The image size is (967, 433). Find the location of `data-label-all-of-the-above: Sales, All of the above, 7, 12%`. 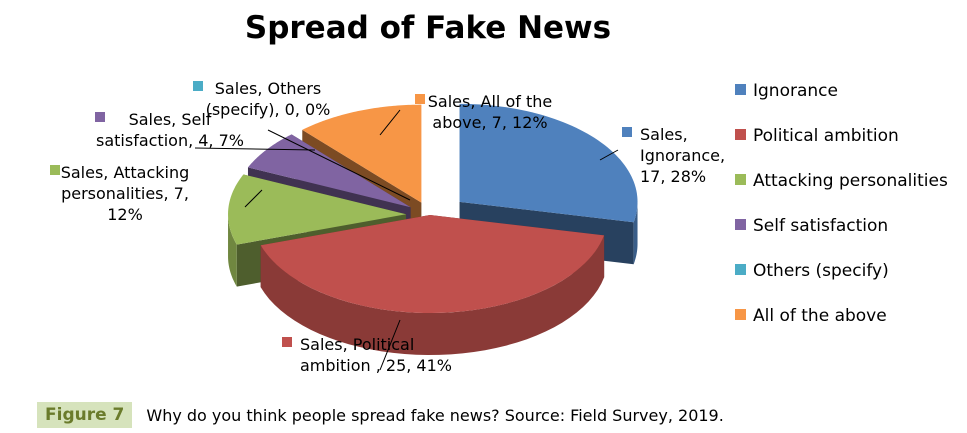

data-label-all-of-the-above: Sales, All of the above, 7, 12% is located at coordinates (465, 114).